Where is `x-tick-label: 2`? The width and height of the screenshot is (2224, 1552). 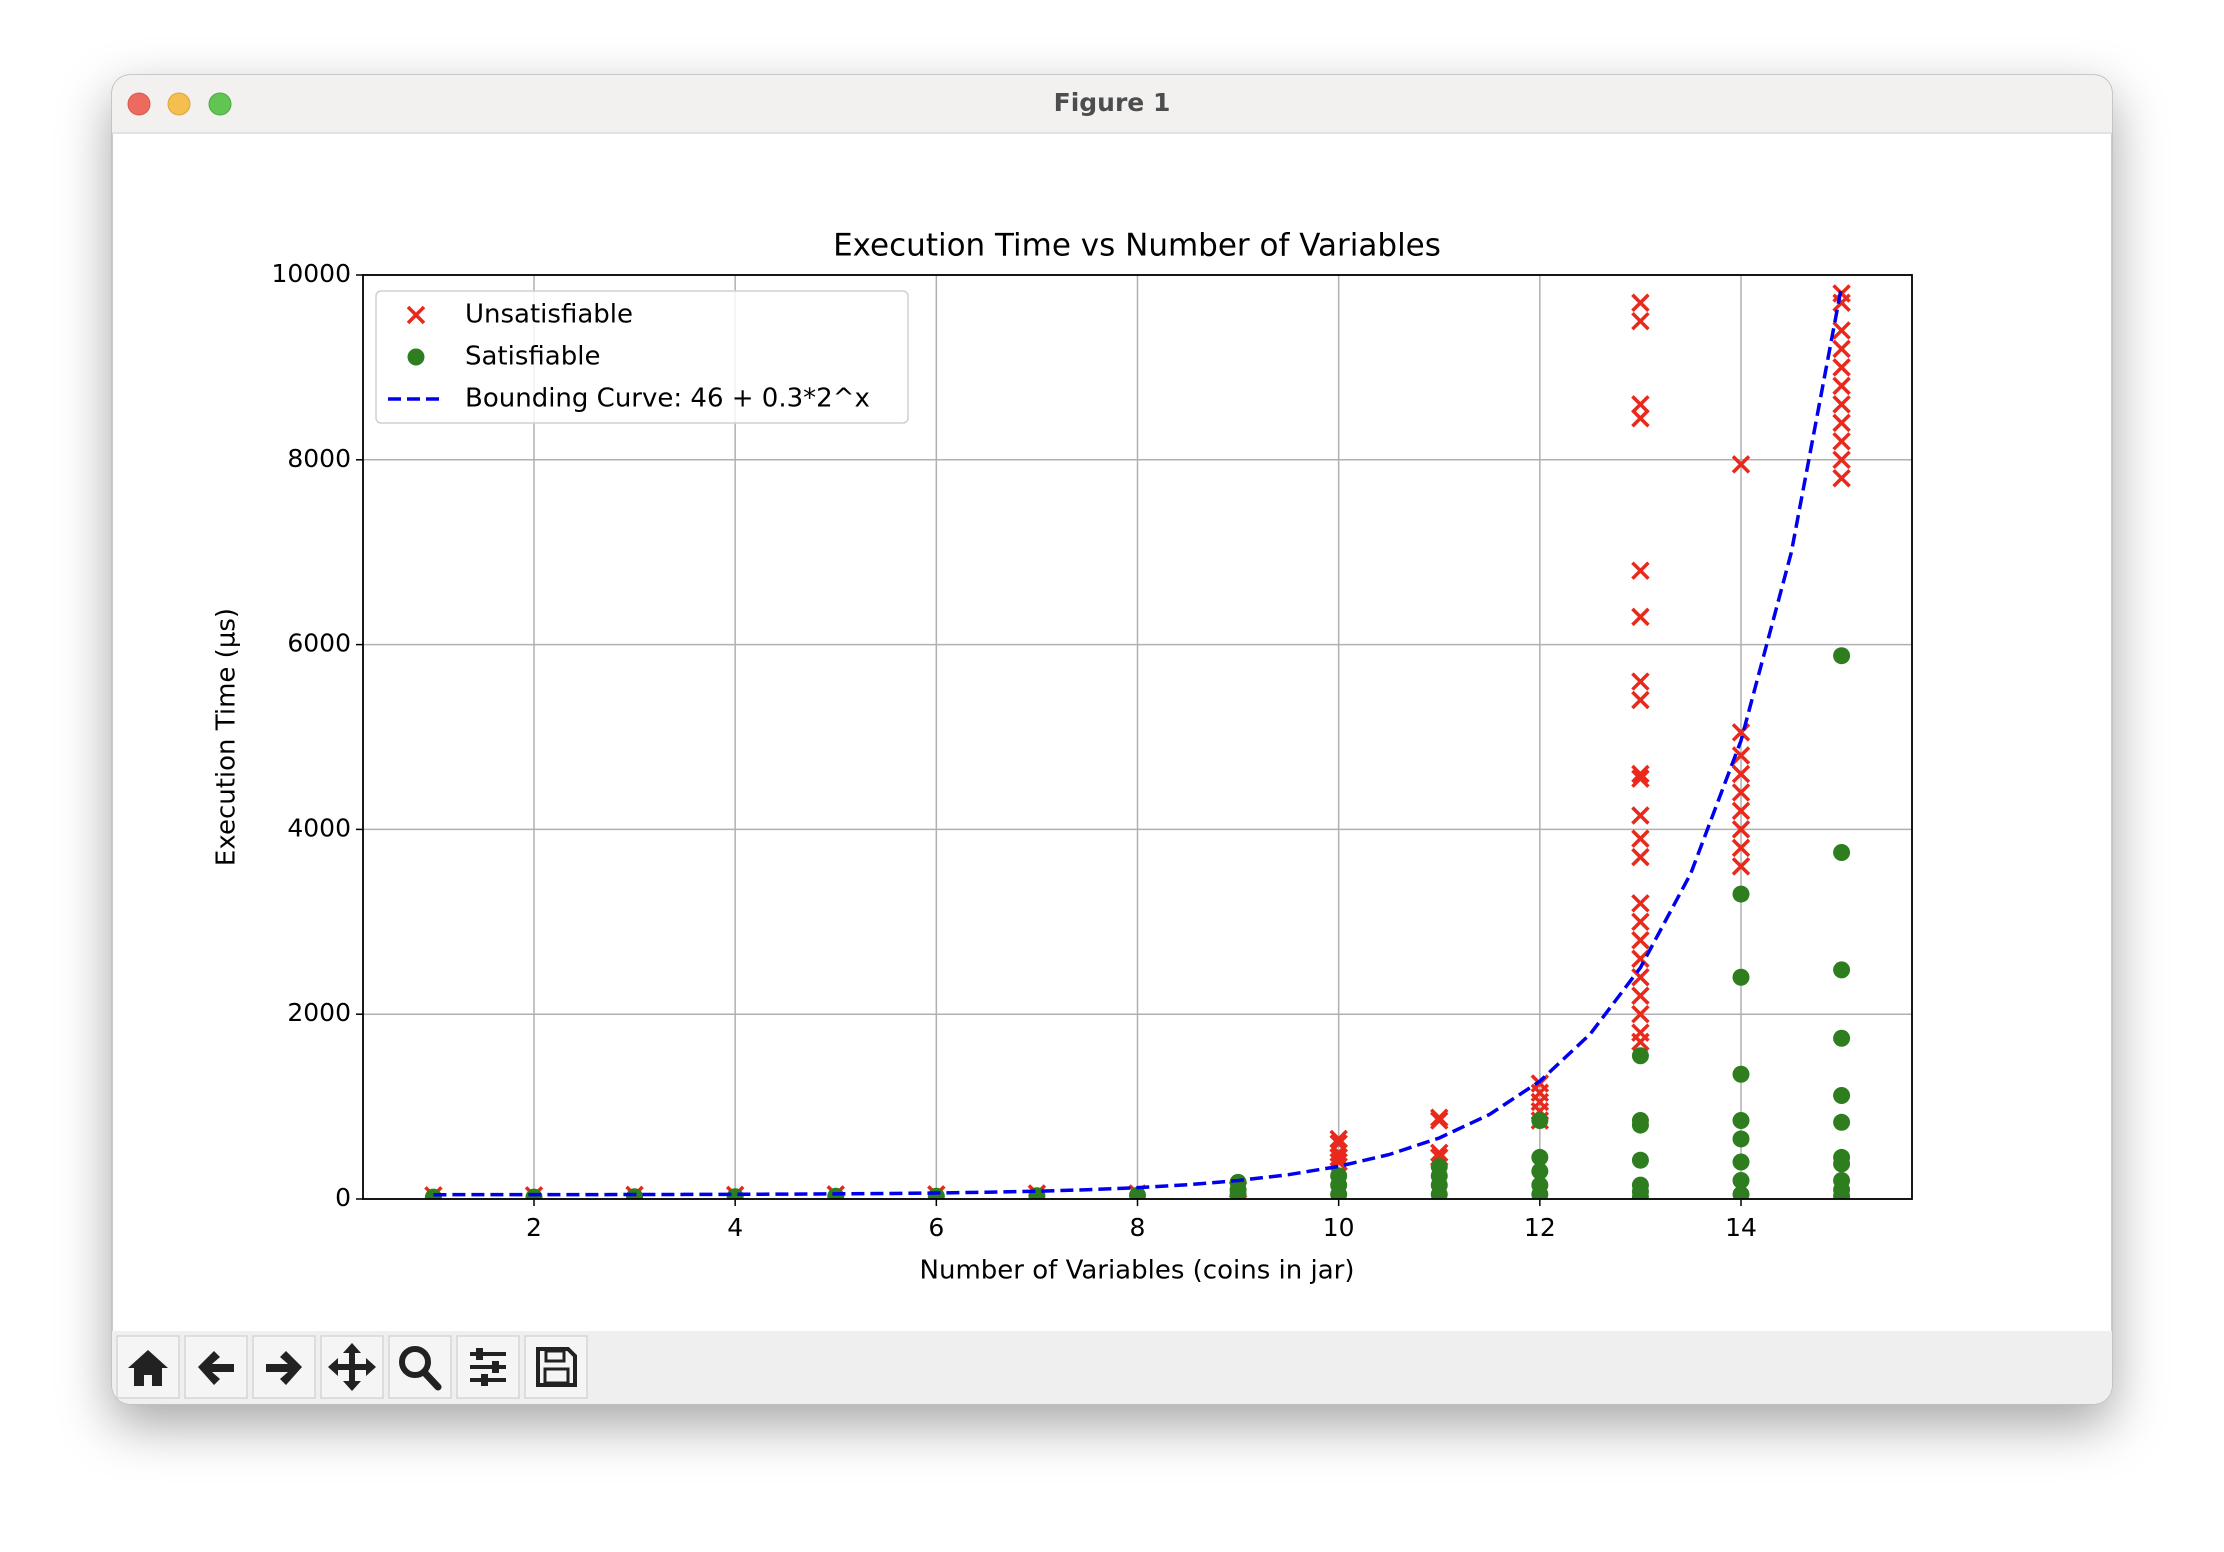 x-tick-label: 2 is located at coordinates (534, 1227).